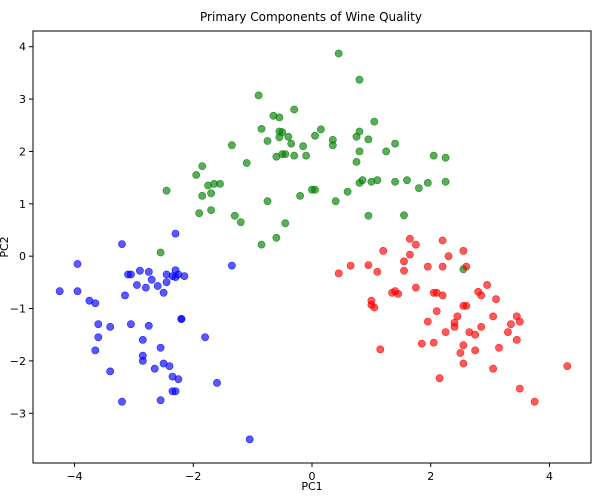 This screenshot has width=600, height=501. Describe the element at coordinates (549, 476) in the screenshot. I see `x-tick-label: 4` at that location.